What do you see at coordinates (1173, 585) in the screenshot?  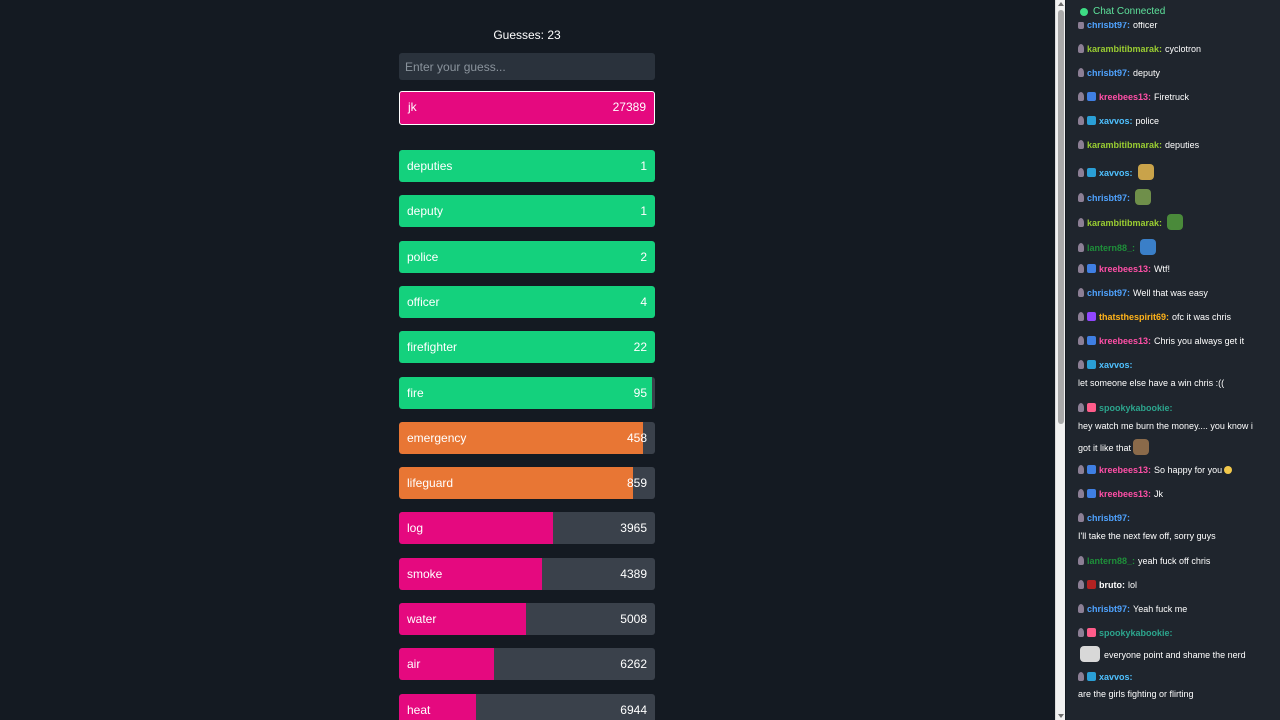 I see `chat-message: bruto: lol` at bounding box center [1173, 585].